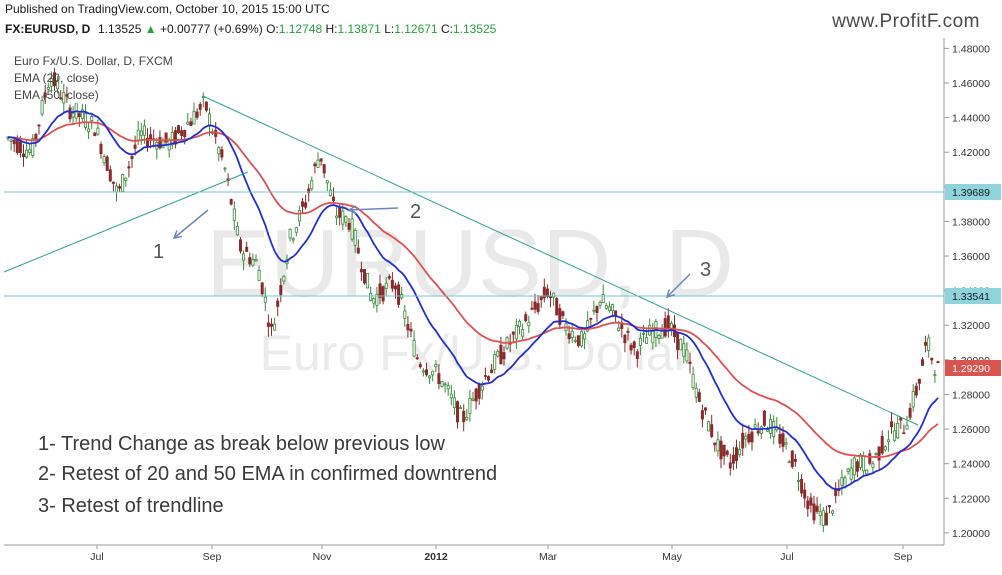 The width and height of the screenshot is (1002, 575). What do you see at coordinates (971, 465) in the screenshot?
I see `y-tick-label: 1.24000` at bounding box center [971, 465].